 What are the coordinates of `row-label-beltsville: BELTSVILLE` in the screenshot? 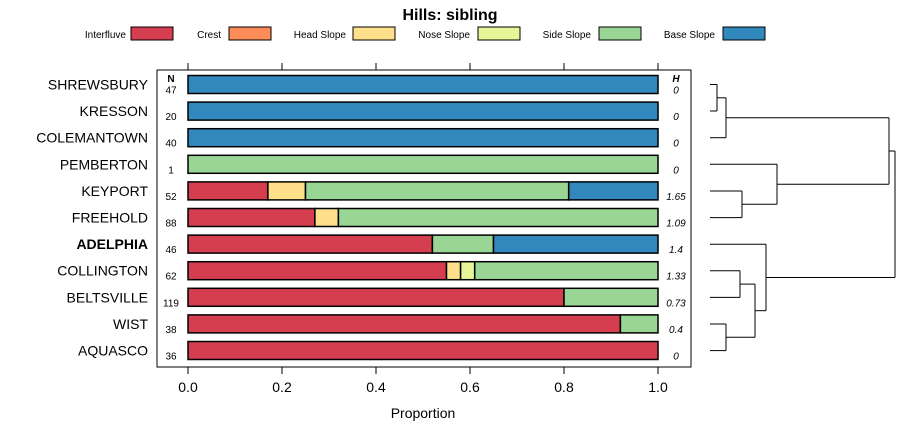 It's located at (107, 297).